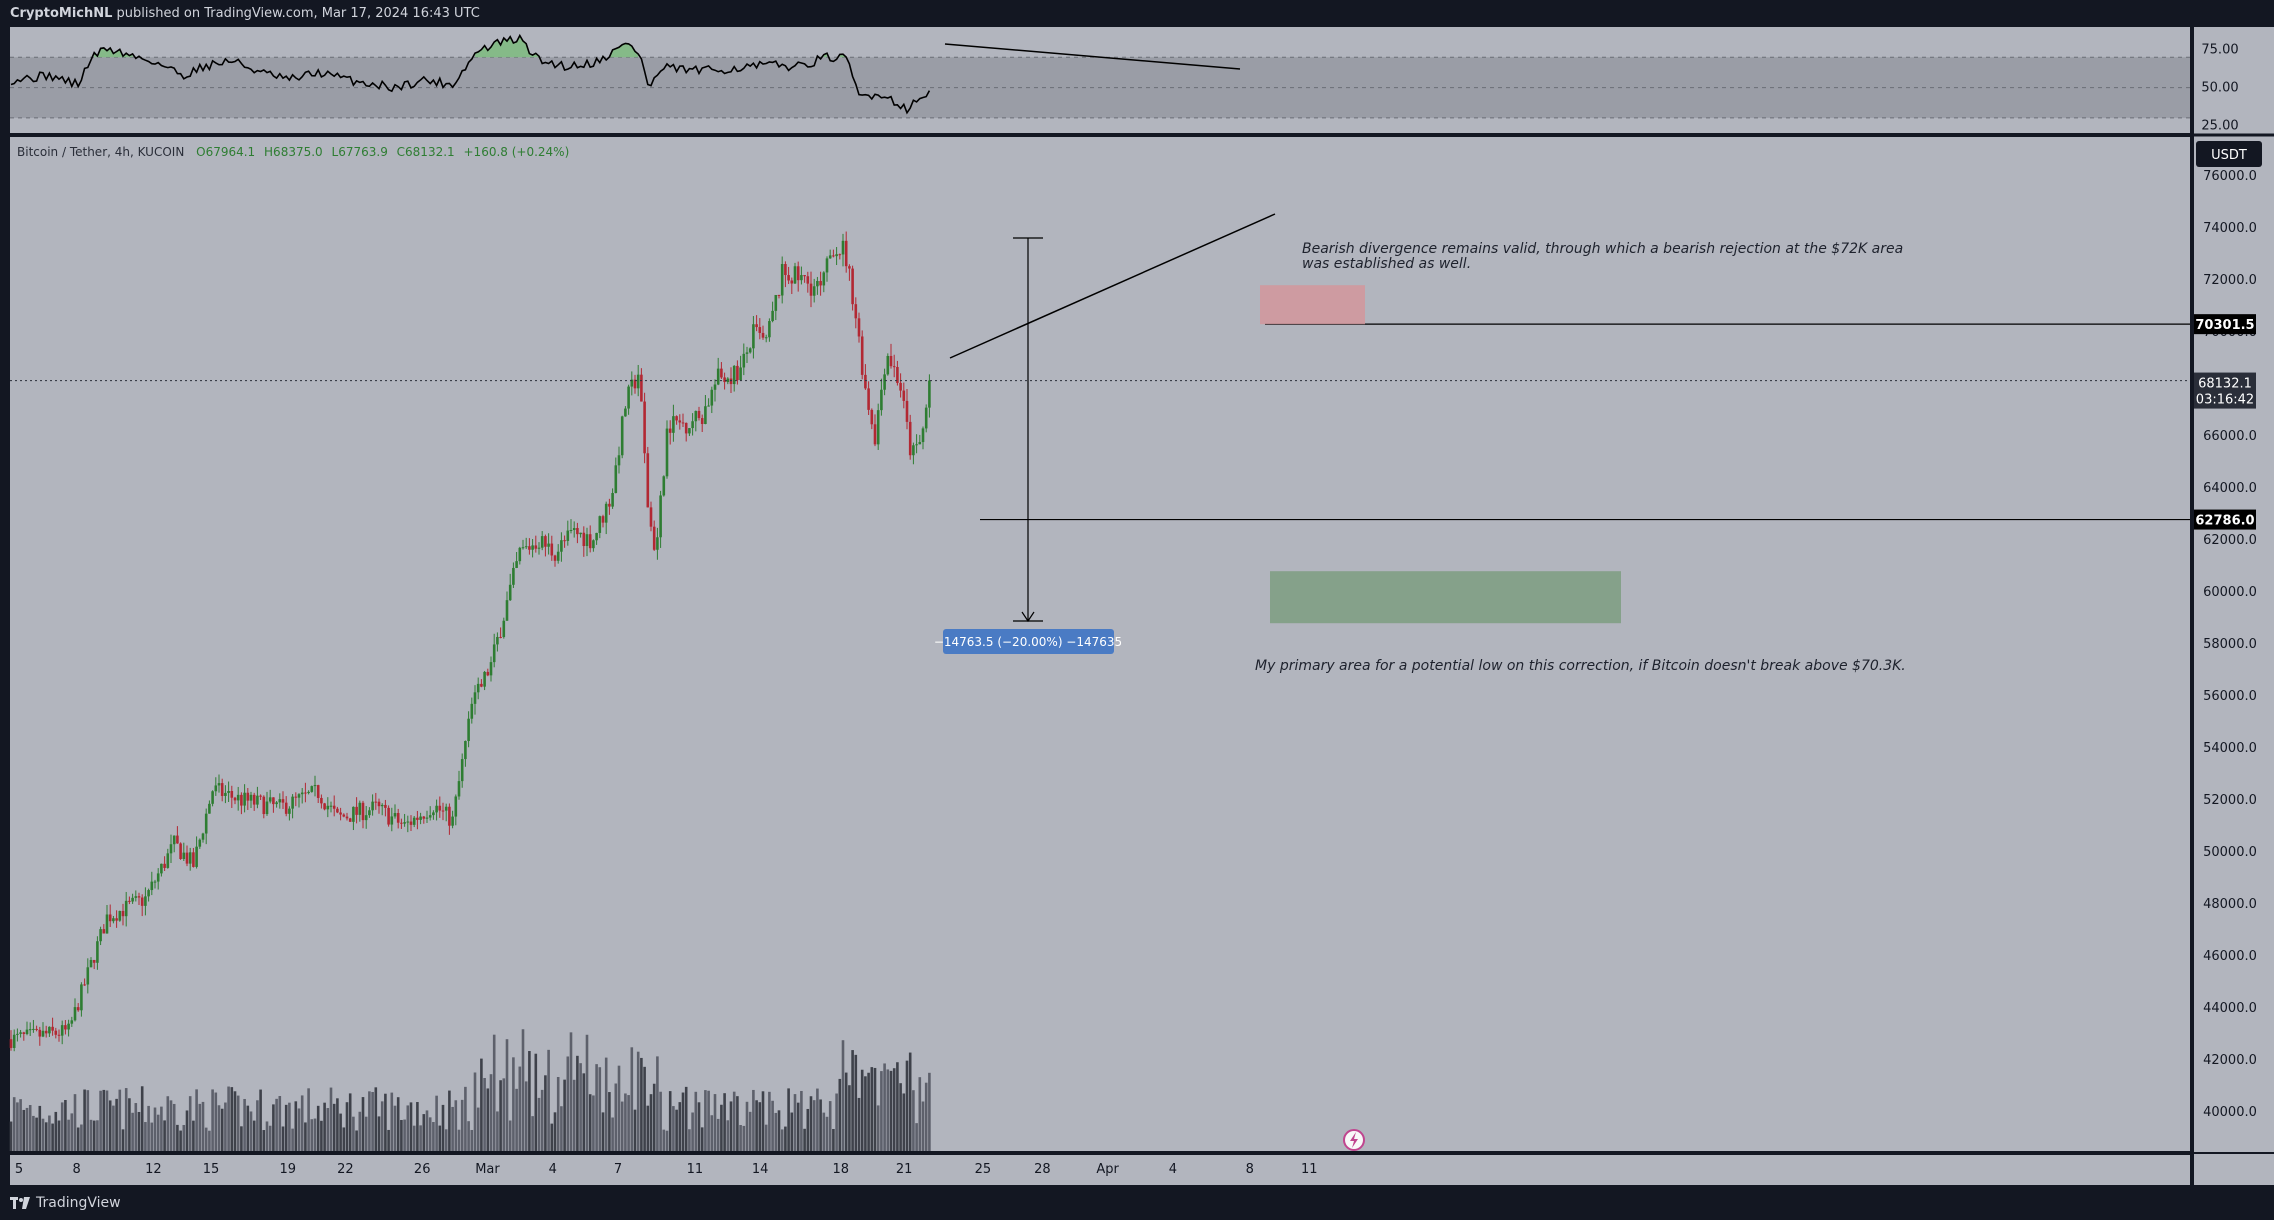 Image resolution: width=2274 pixels, height=1220 pixels. I want to click on time-axis-label: 5, so click(19, 1169).